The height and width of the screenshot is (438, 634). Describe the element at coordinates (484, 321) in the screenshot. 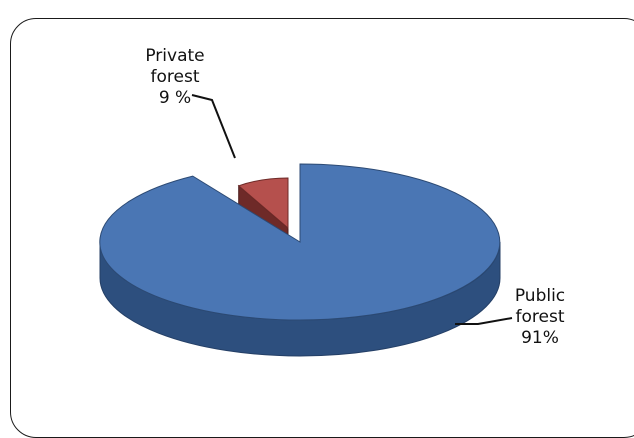

I see `leader-line-public-forest` at that location.